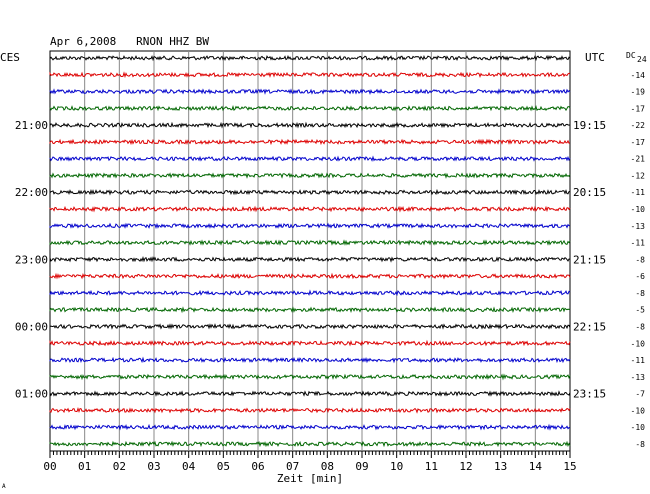 The image size is (650, 494). What do you see at coordinates (10, 57) in the screenshot?
I see `left-timezone-label: CES` at bounding box center [10, 57].